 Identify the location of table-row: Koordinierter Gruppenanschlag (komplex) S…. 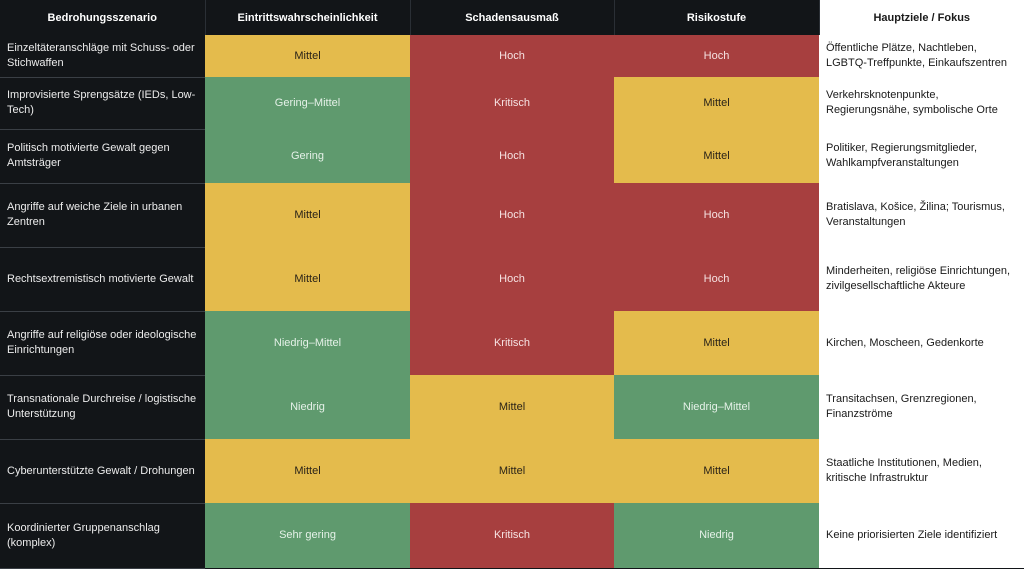
(512, 536).